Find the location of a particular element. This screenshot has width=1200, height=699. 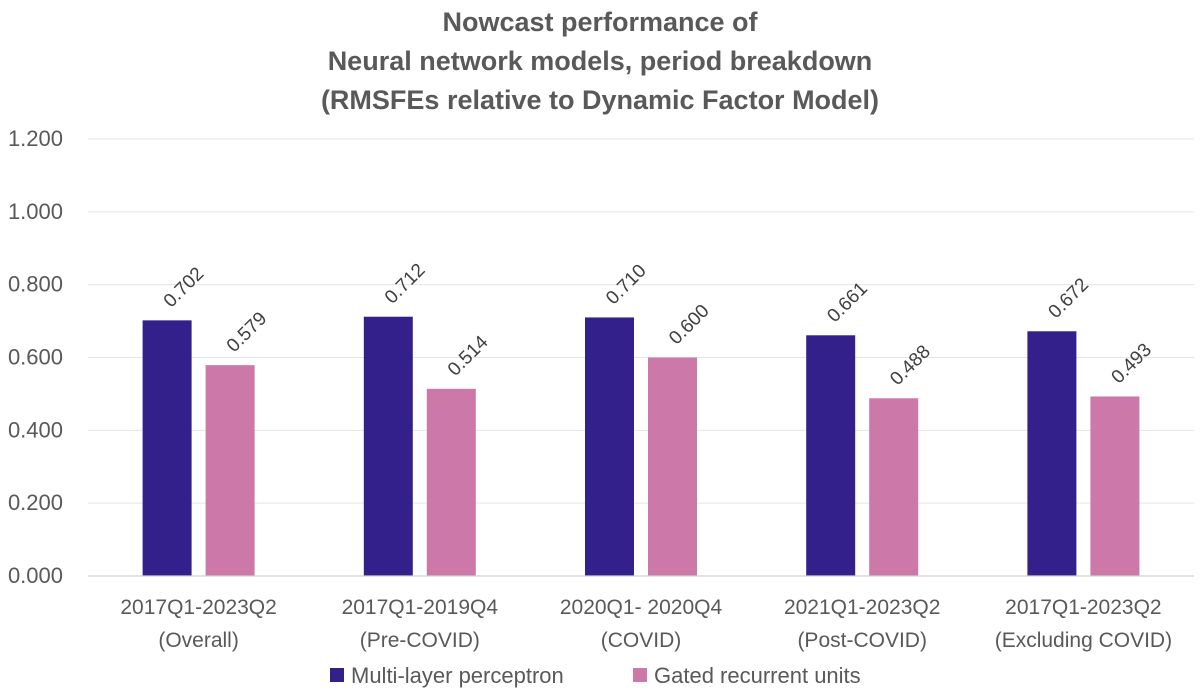

y-axis-tick-labels: 0.000 0.200 0.400 0.600 0.800 1.000 1.200 is located at coordinates (35, 357).